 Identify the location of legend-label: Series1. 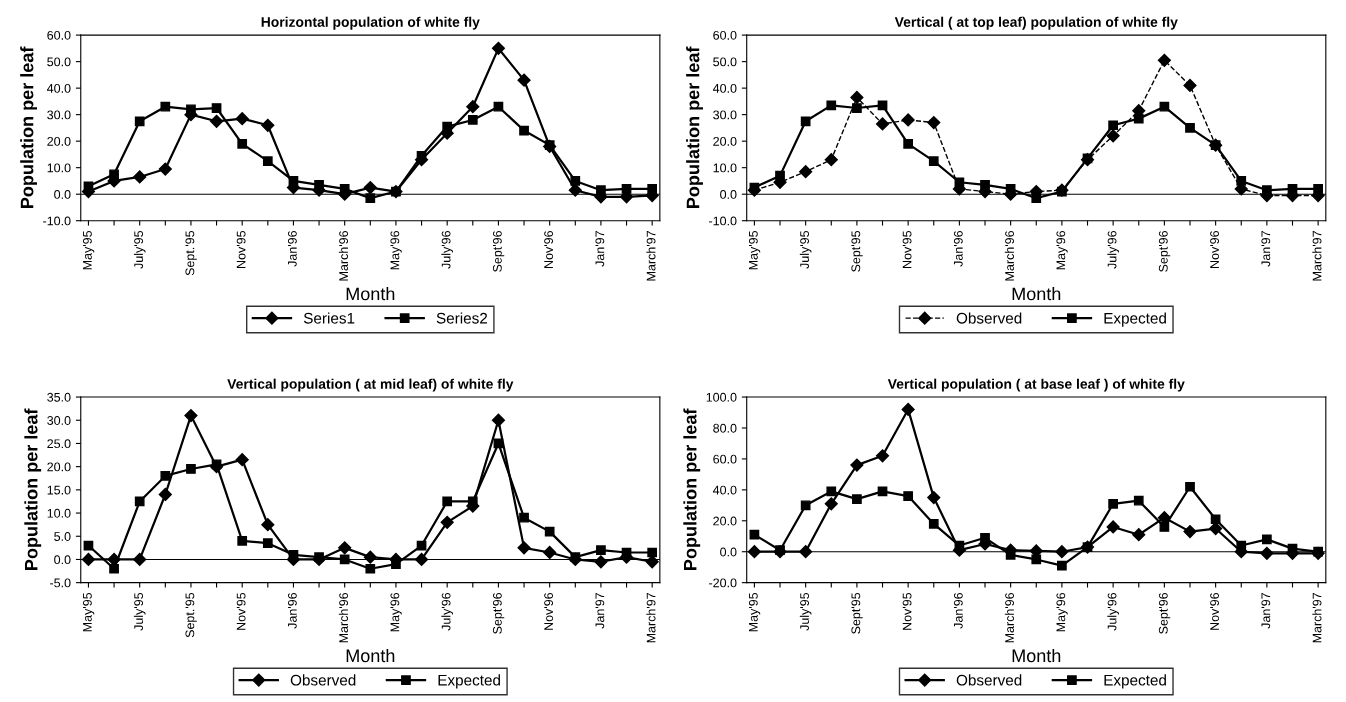
(329, 318).